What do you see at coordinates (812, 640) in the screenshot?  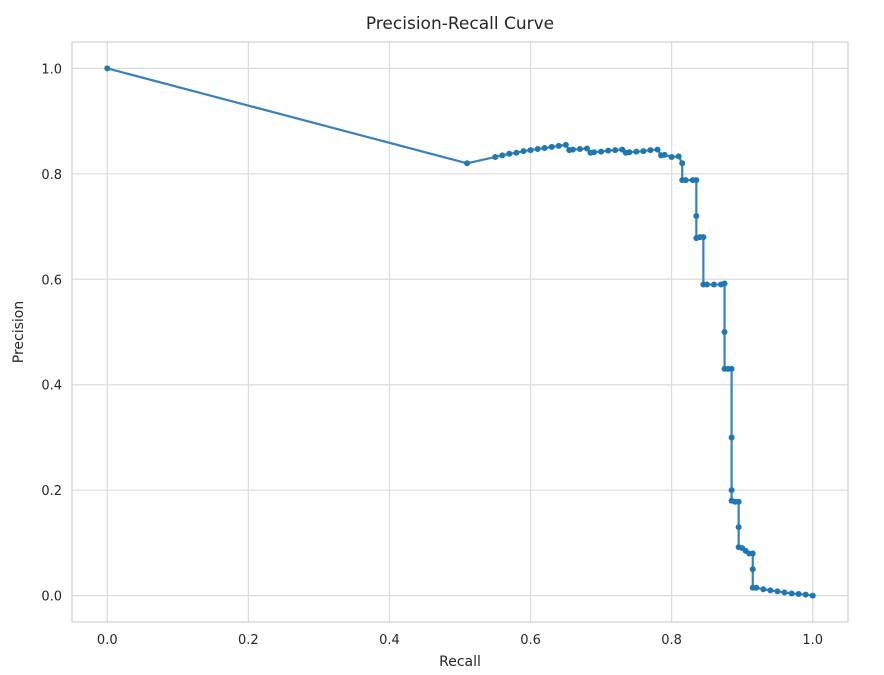 I see `x-tick-label-5: 1.0` at bounding box center [812, 640].